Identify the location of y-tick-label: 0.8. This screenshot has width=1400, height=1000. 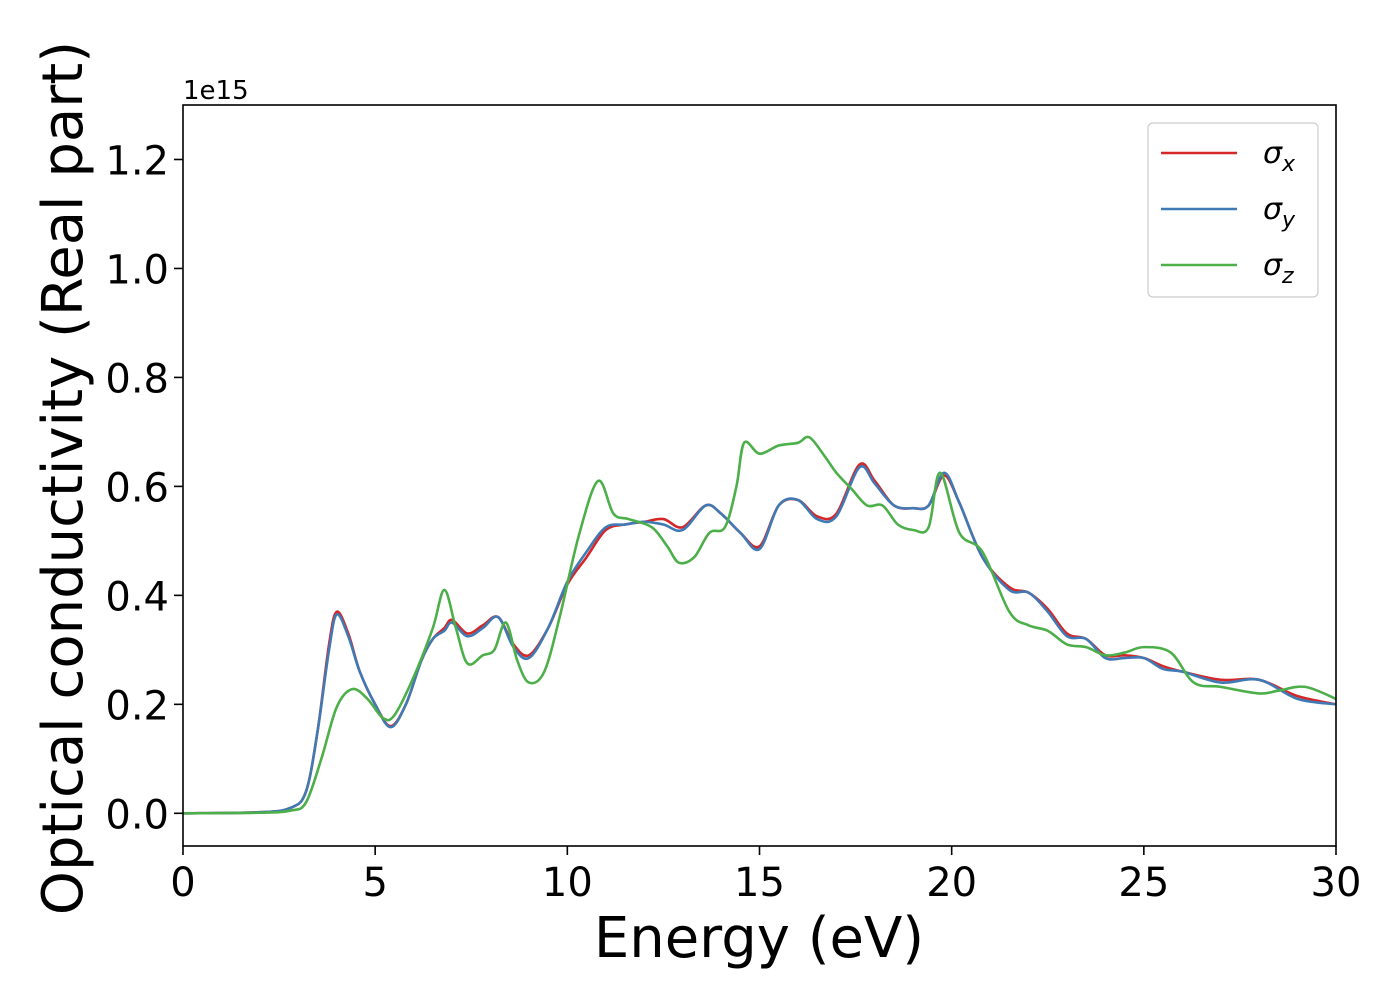
(137, 379).